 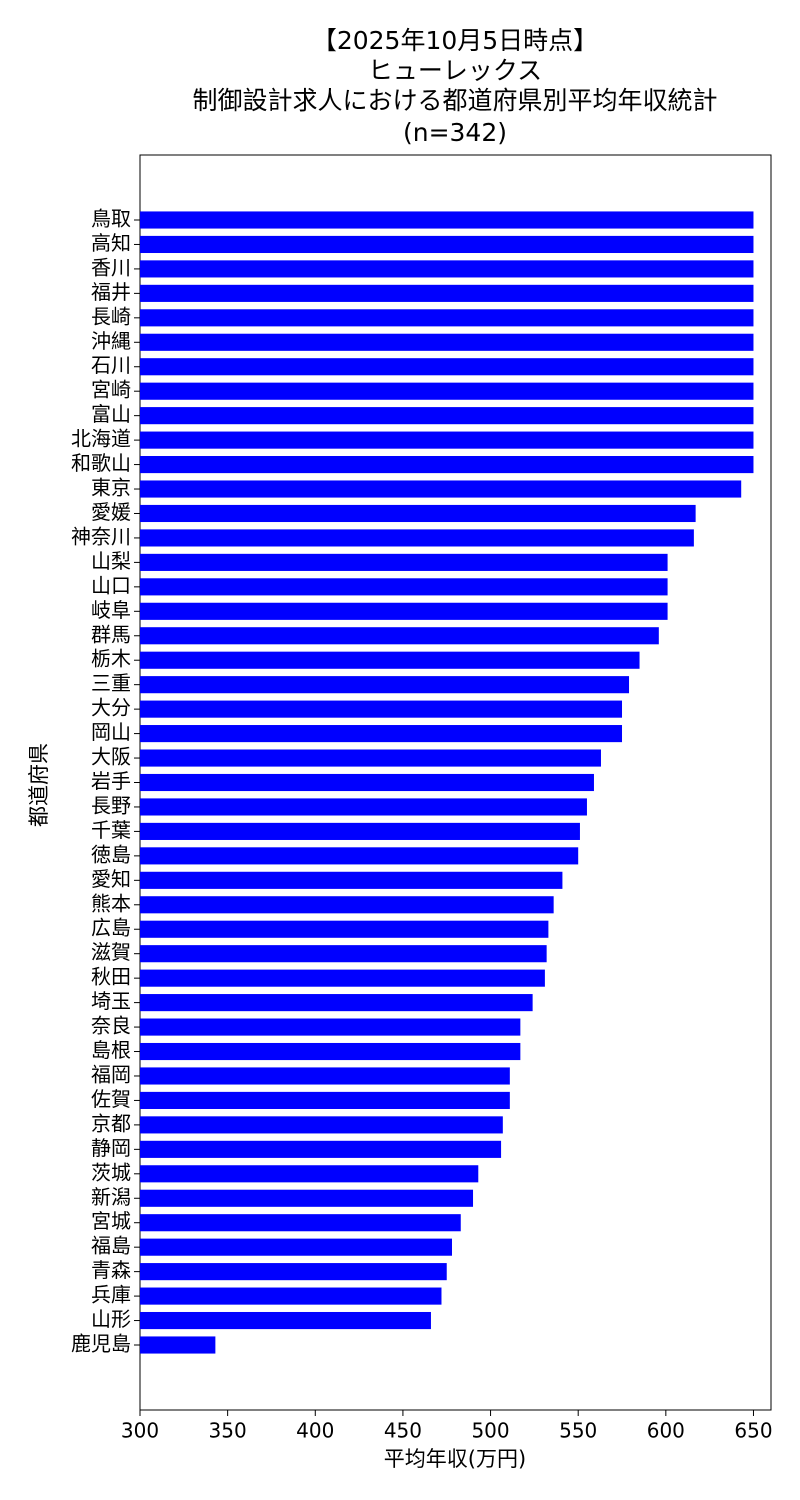 What do you see at coordinates (111, 365) in the screenshot?
I see `y-tick-label: 石川` at bounding box center [111, 365].